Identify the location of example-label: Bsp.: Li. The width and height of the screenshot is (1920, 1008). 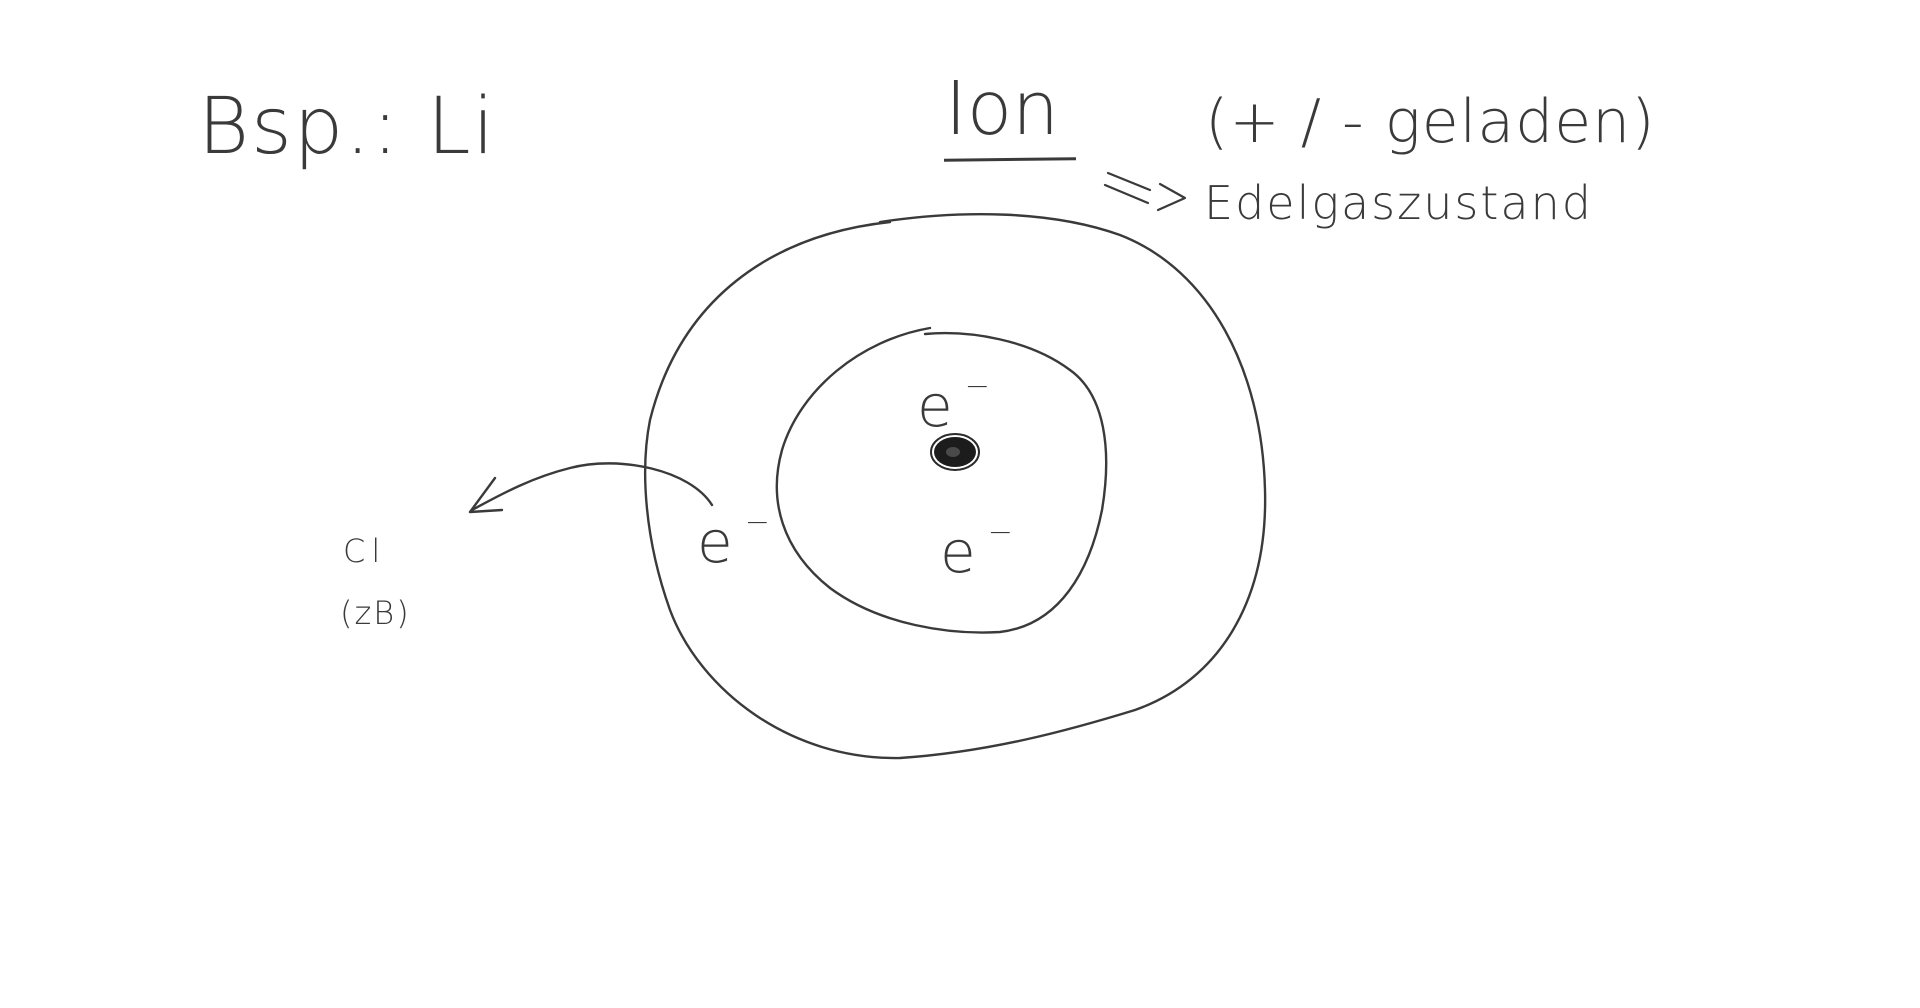
(347, 127).